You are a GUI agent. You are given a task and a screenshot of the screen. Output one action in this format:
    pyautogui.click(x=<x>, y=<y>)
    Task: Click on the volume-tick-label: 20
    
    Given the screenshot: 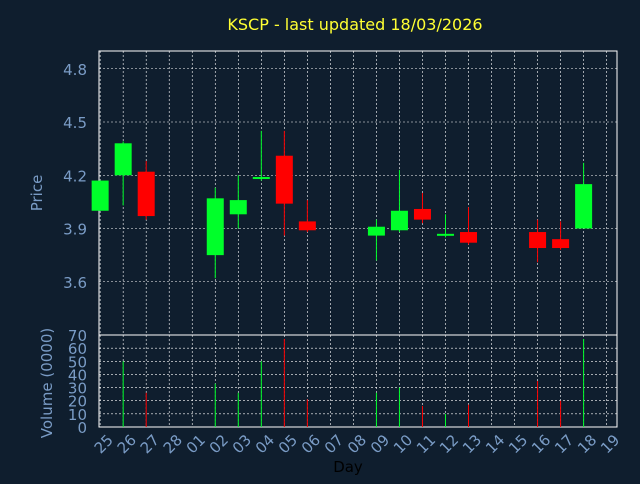 What is the action you would take?
    pyautogui.click(x=77, y=402)
    